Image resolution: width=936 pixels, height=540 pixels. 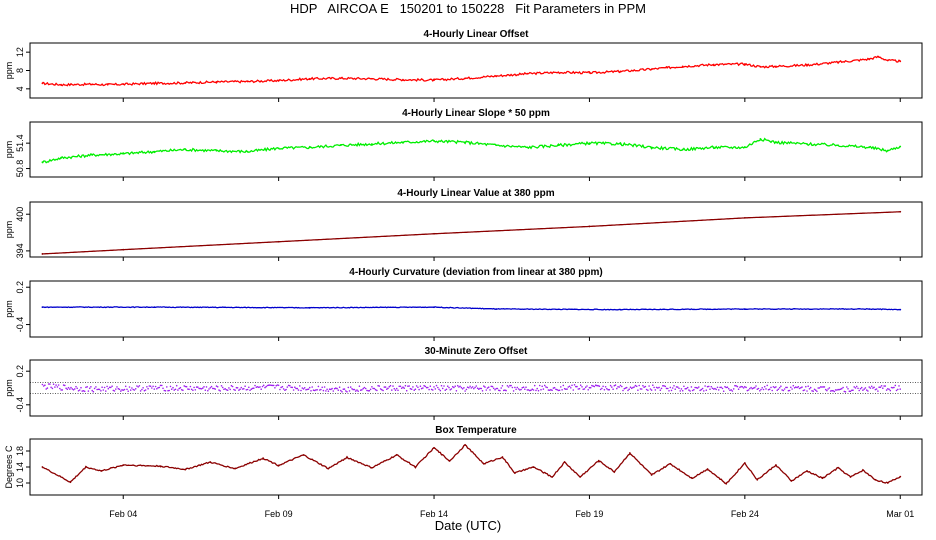 I want to click on y-tick-label: 8, so click(x=20, y=70).